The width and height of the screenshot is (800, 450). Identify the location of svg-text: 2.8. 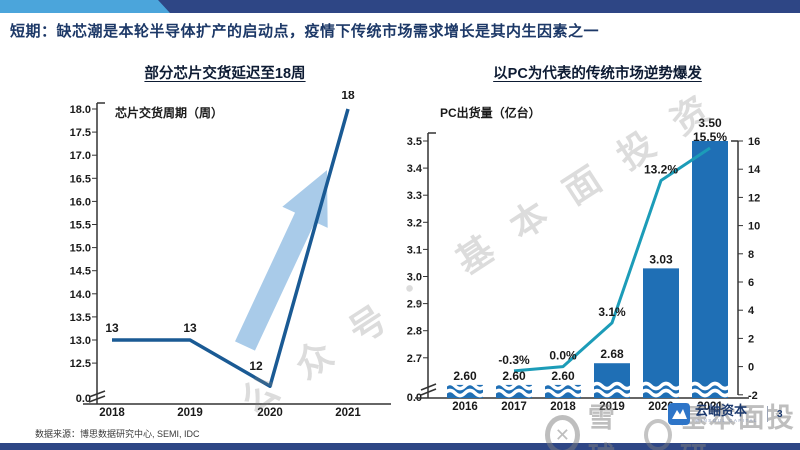
(414, 332).